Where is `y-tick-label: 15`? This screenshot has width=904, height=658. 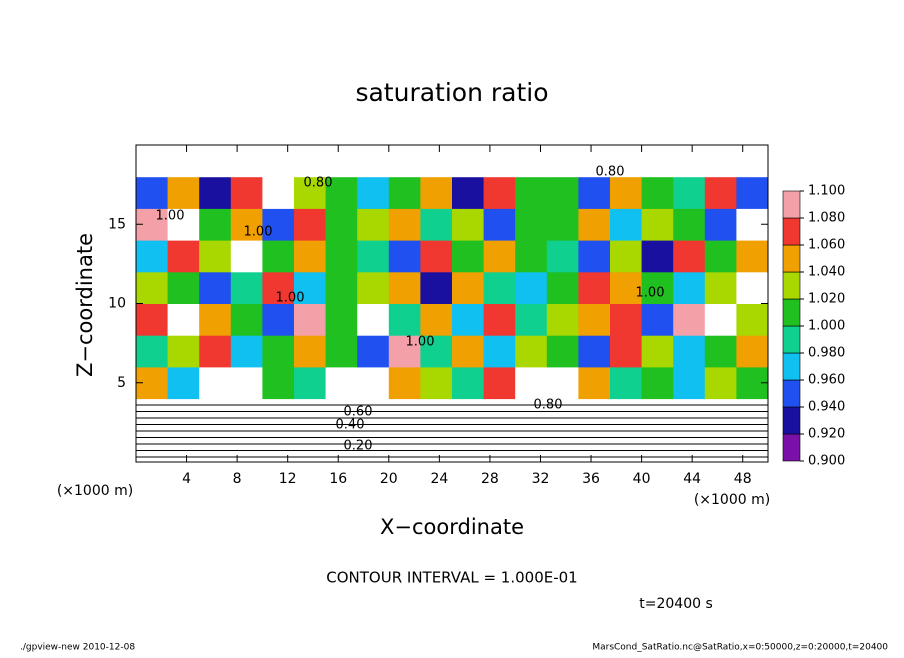 y-tick-label: 15 is located at coordinates (117, 224).